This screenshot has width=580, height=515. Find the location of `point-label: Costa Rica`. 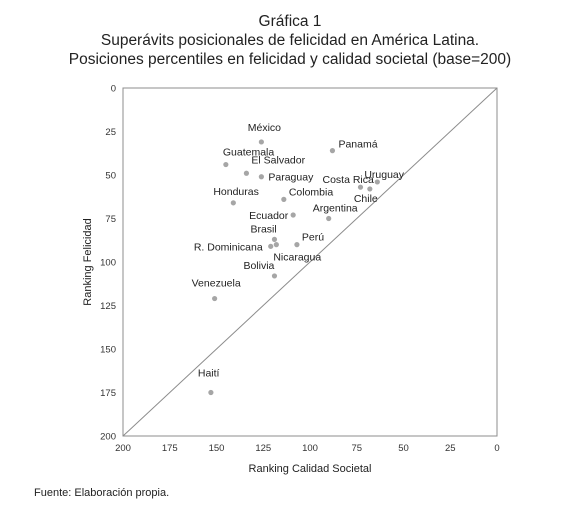

point-label: Costa Rica is located at coordinates (348, 180).